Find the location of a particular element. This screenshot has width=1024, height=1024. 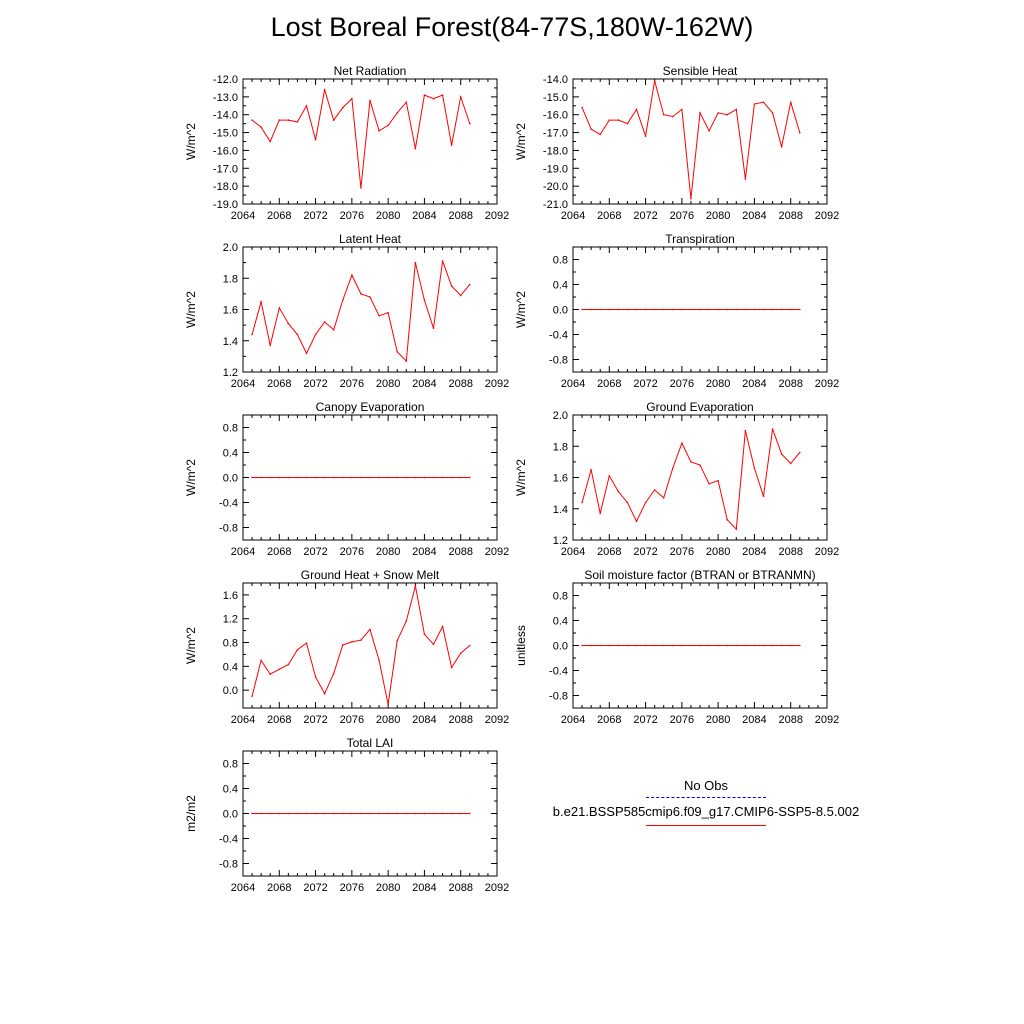

y-tick-label: 0.4 is located at coordinates (230, 667).